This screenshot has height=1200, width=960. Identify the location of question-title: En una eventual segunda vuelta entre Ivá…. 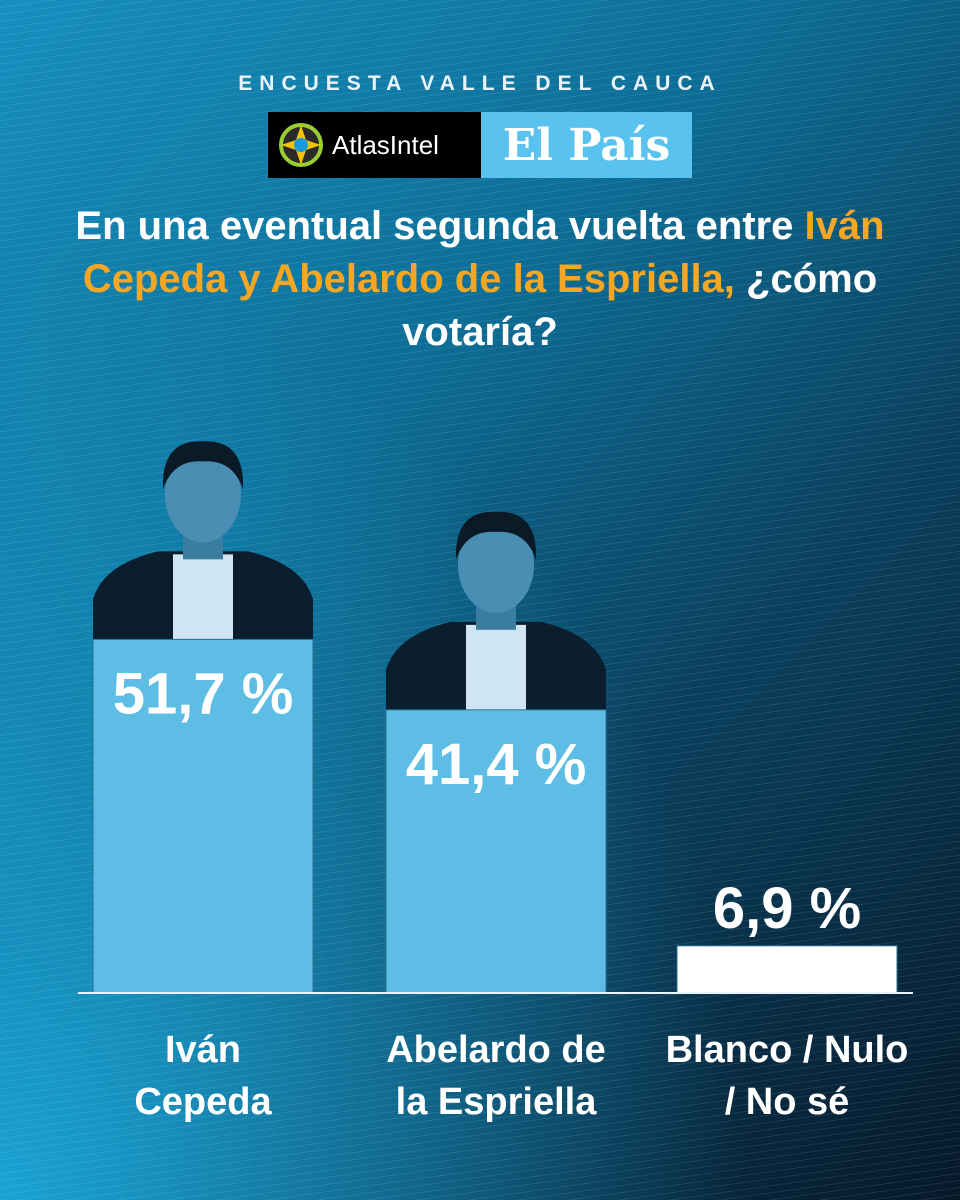
(480, 279).